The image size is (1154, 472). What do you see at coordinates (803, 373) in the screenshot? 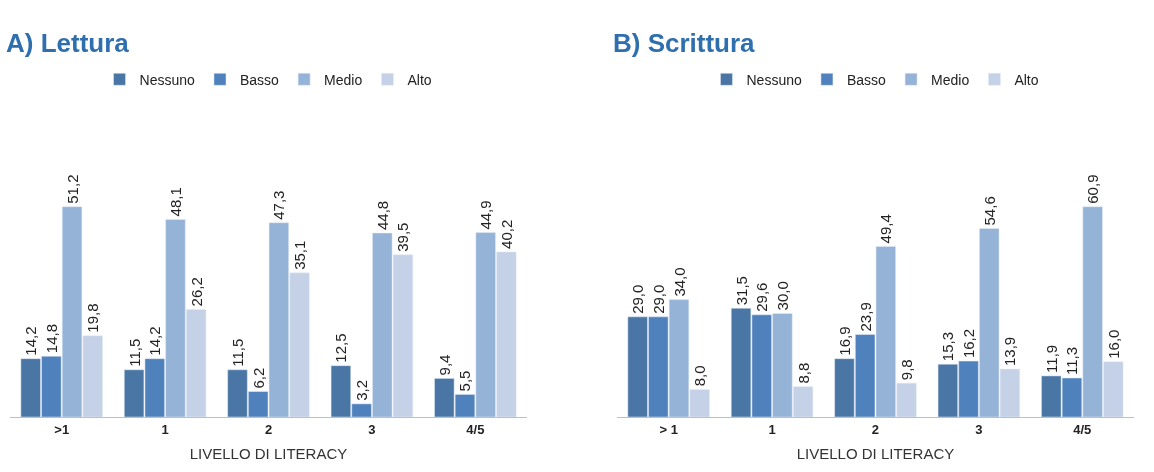
I see `data-label: 8,8` at bounding box center [803, 373].